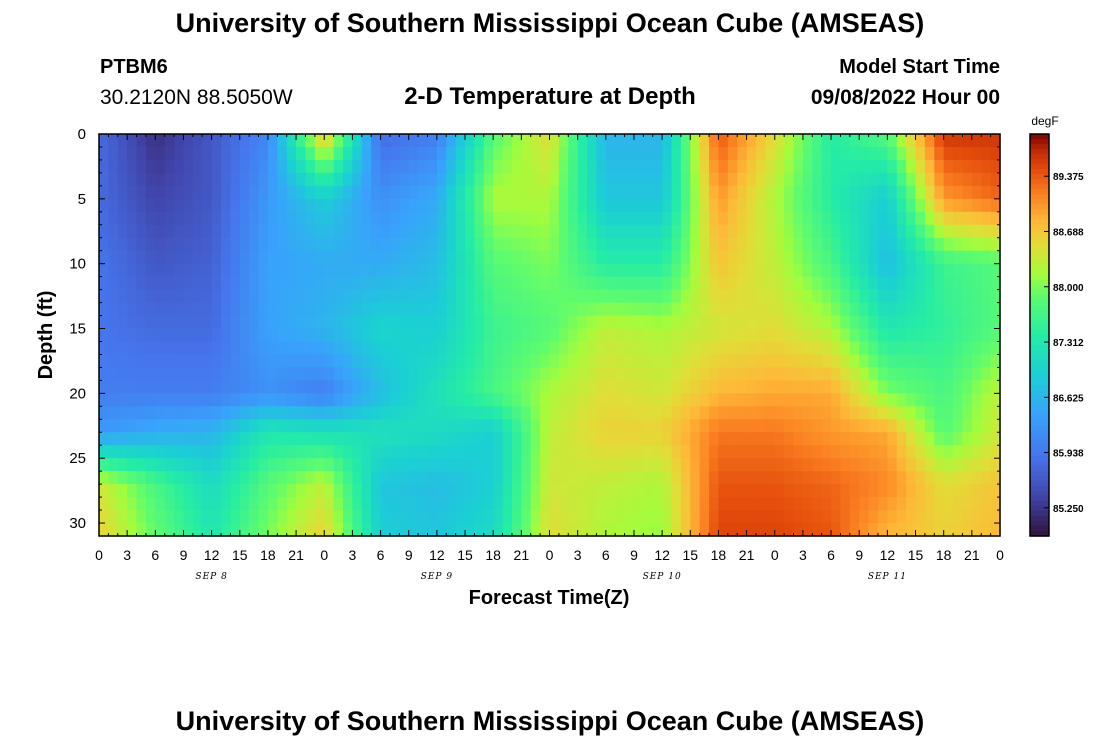  I want to click on colorbar-tick-label: 89.375, so click(1068, 177).